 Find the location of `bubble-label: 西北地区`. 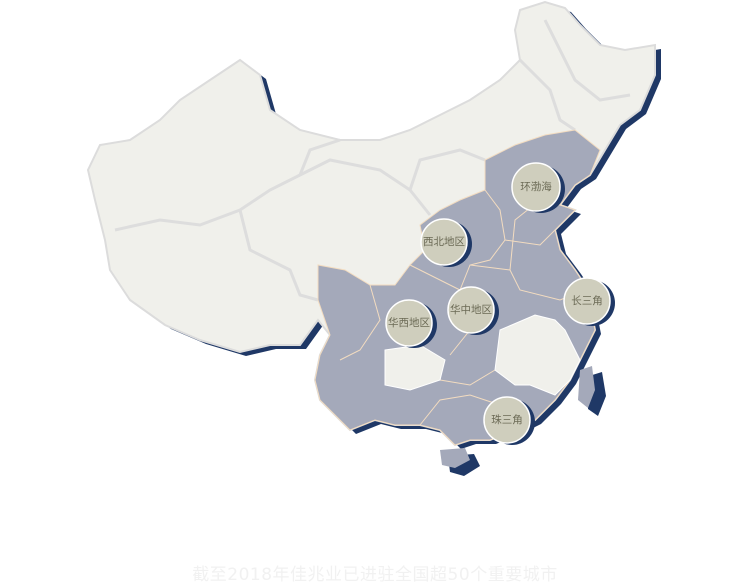

bubble-label: 西北地区 is located at coordinates (444, 241).